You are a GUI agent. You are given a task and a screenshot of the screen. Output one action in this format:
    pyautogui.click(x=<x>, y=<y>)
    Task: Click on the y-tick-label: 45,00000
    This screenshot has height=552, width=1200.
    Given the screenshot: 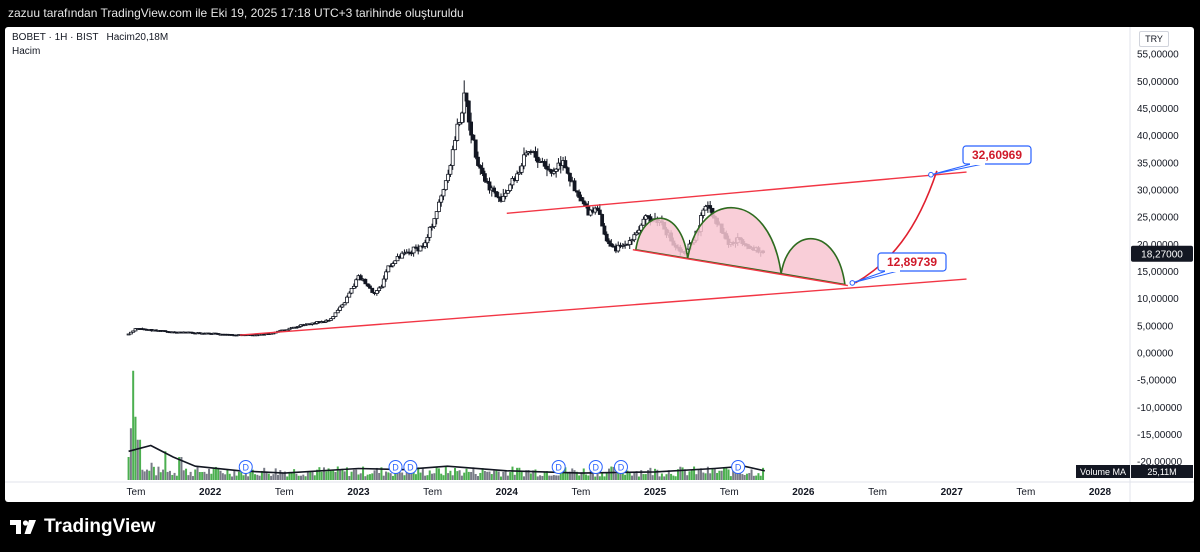 What is the action you would take?
    pyautogui.click(x=1158, y=109)
    